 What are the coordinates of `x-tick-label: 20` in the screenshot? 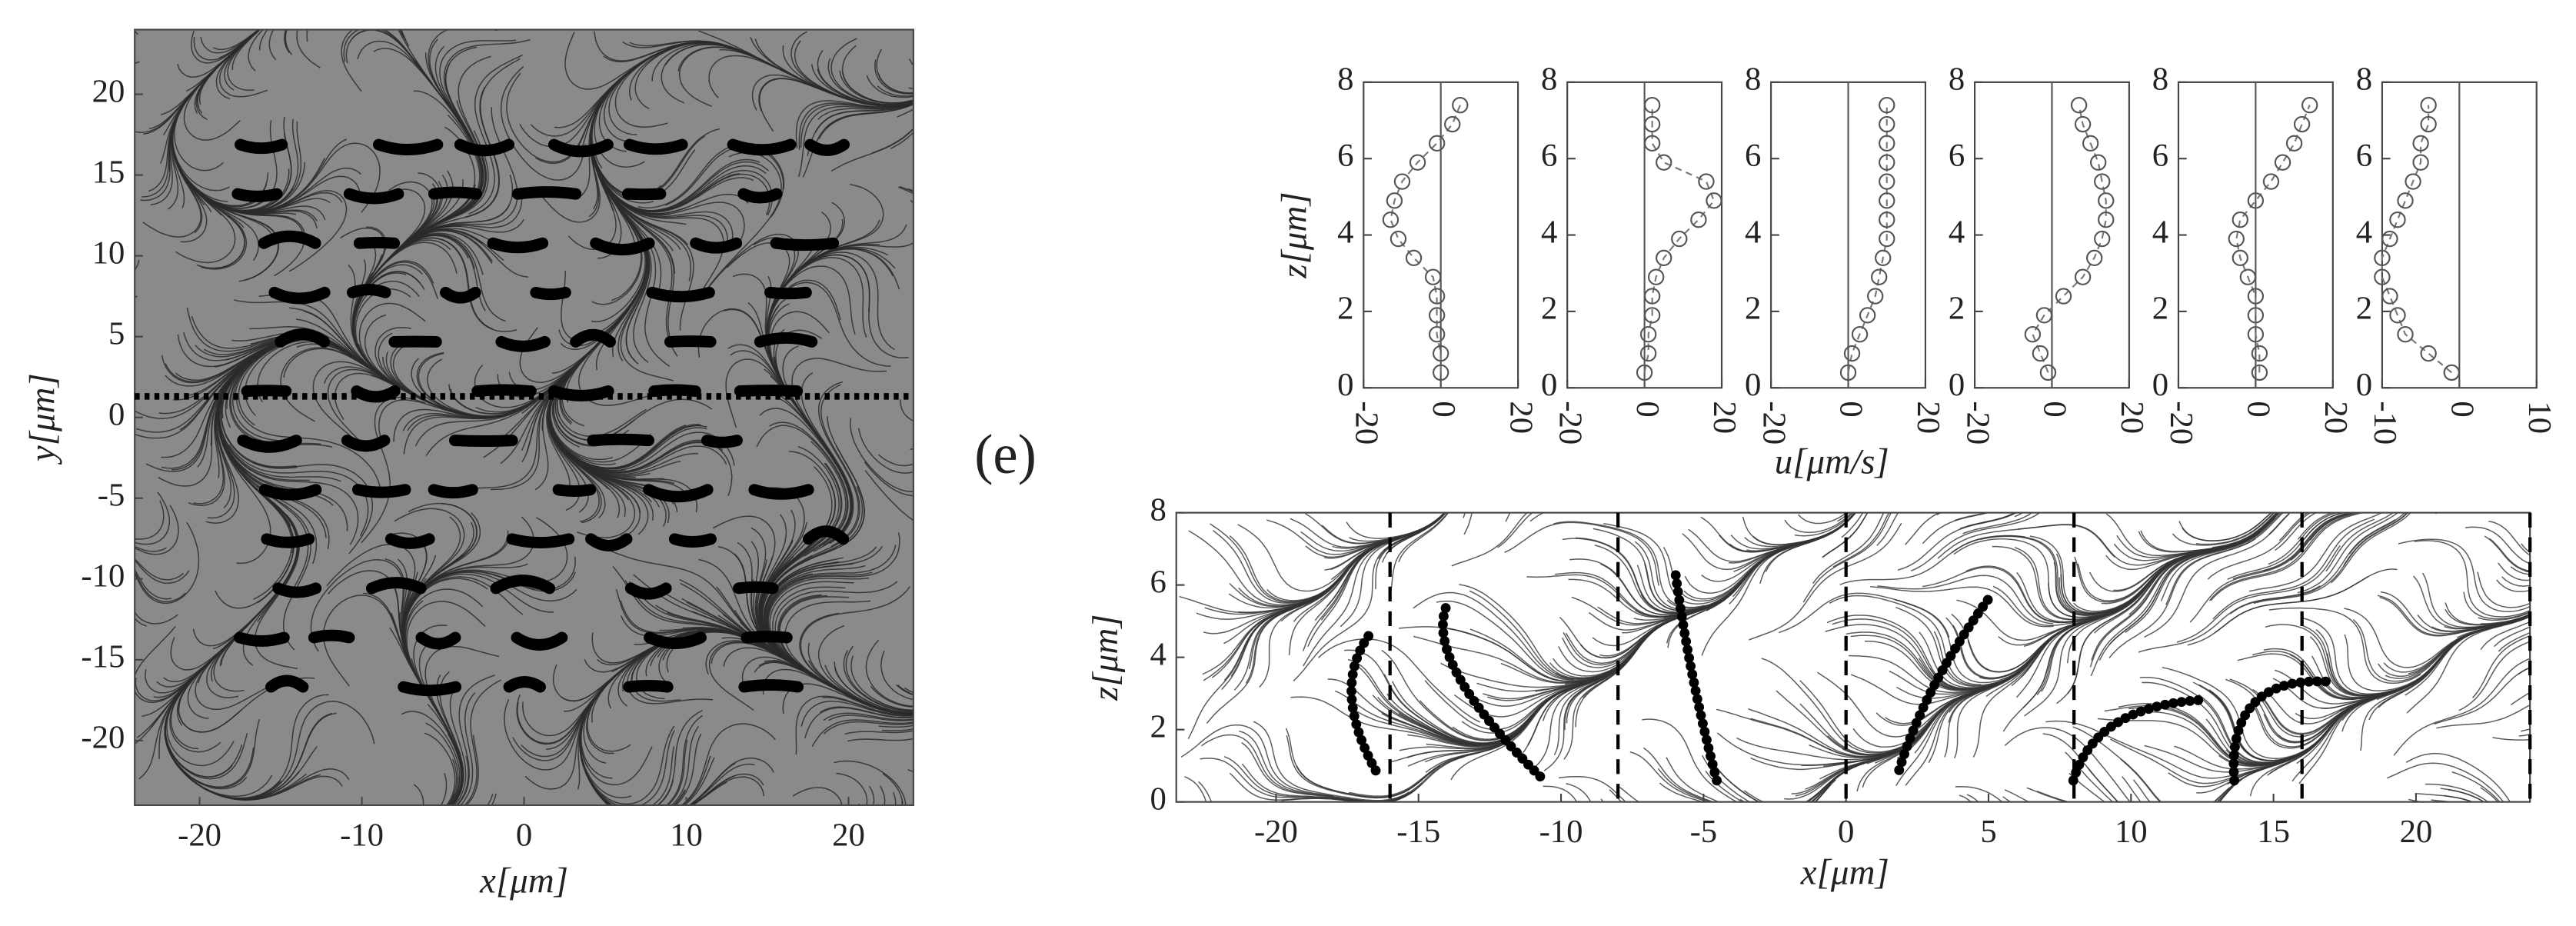 It's located at (1928, 418).